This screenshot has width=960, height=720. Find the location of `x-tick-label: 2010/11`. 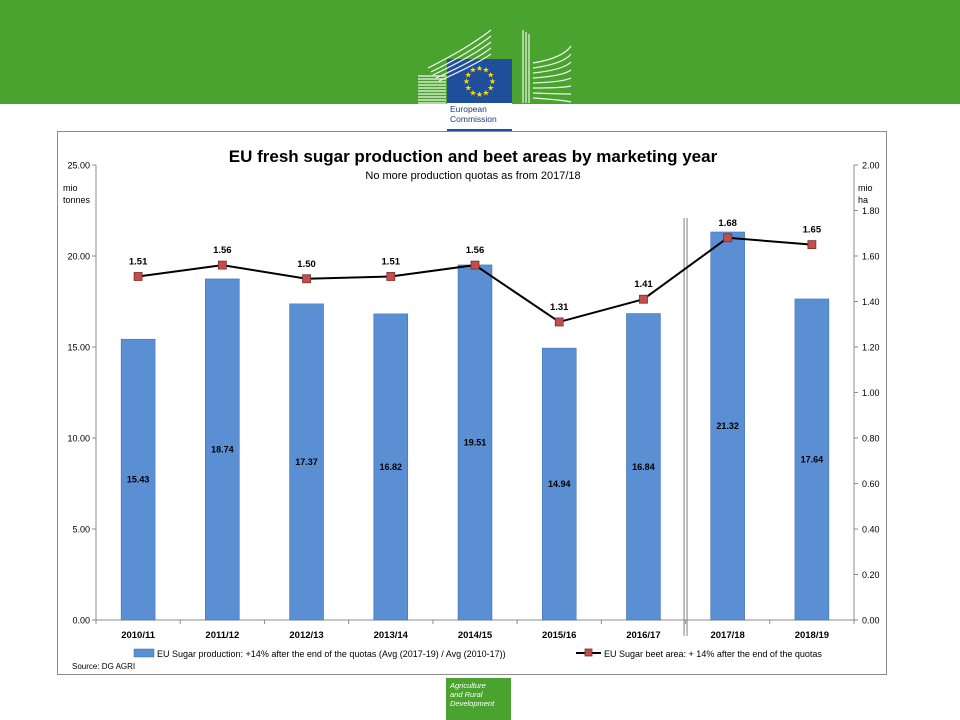

x-tick-label: 2010/11 is located at coordinates (138, 635).